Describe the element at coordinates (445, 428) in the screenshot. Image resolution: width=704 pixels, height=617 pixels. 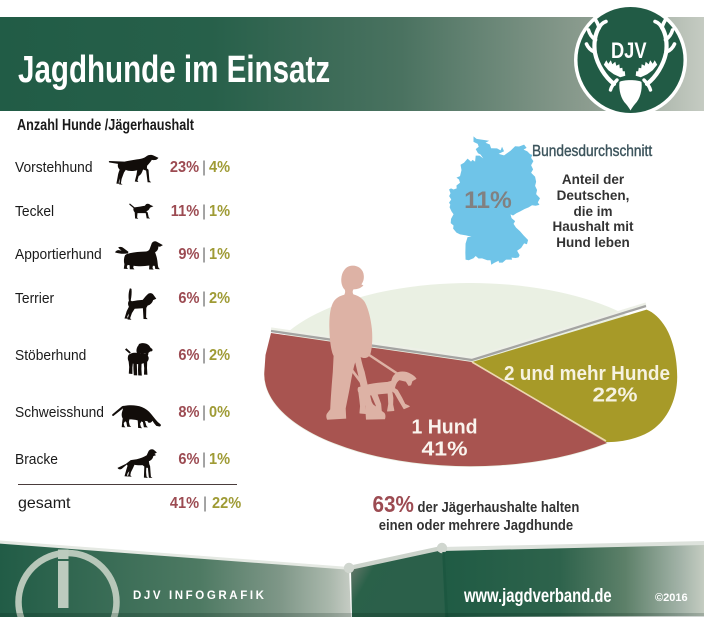
I see `svg-text: 1 Hund` at that location.